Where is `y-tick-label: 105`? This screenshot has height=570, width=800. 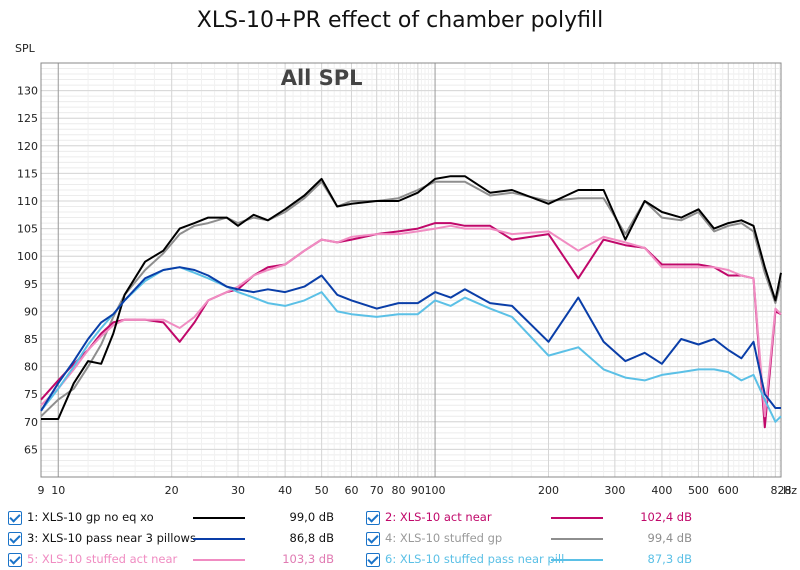 y-tick-label: 105 is located at coordinates (27, 229).